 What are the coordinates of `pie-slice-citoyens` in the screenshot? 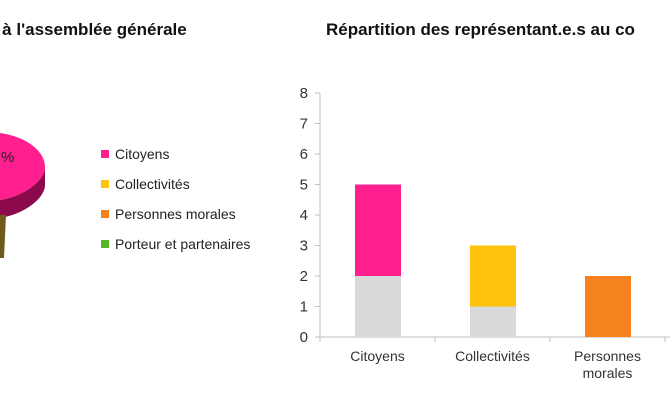 It's located at (22, 166).